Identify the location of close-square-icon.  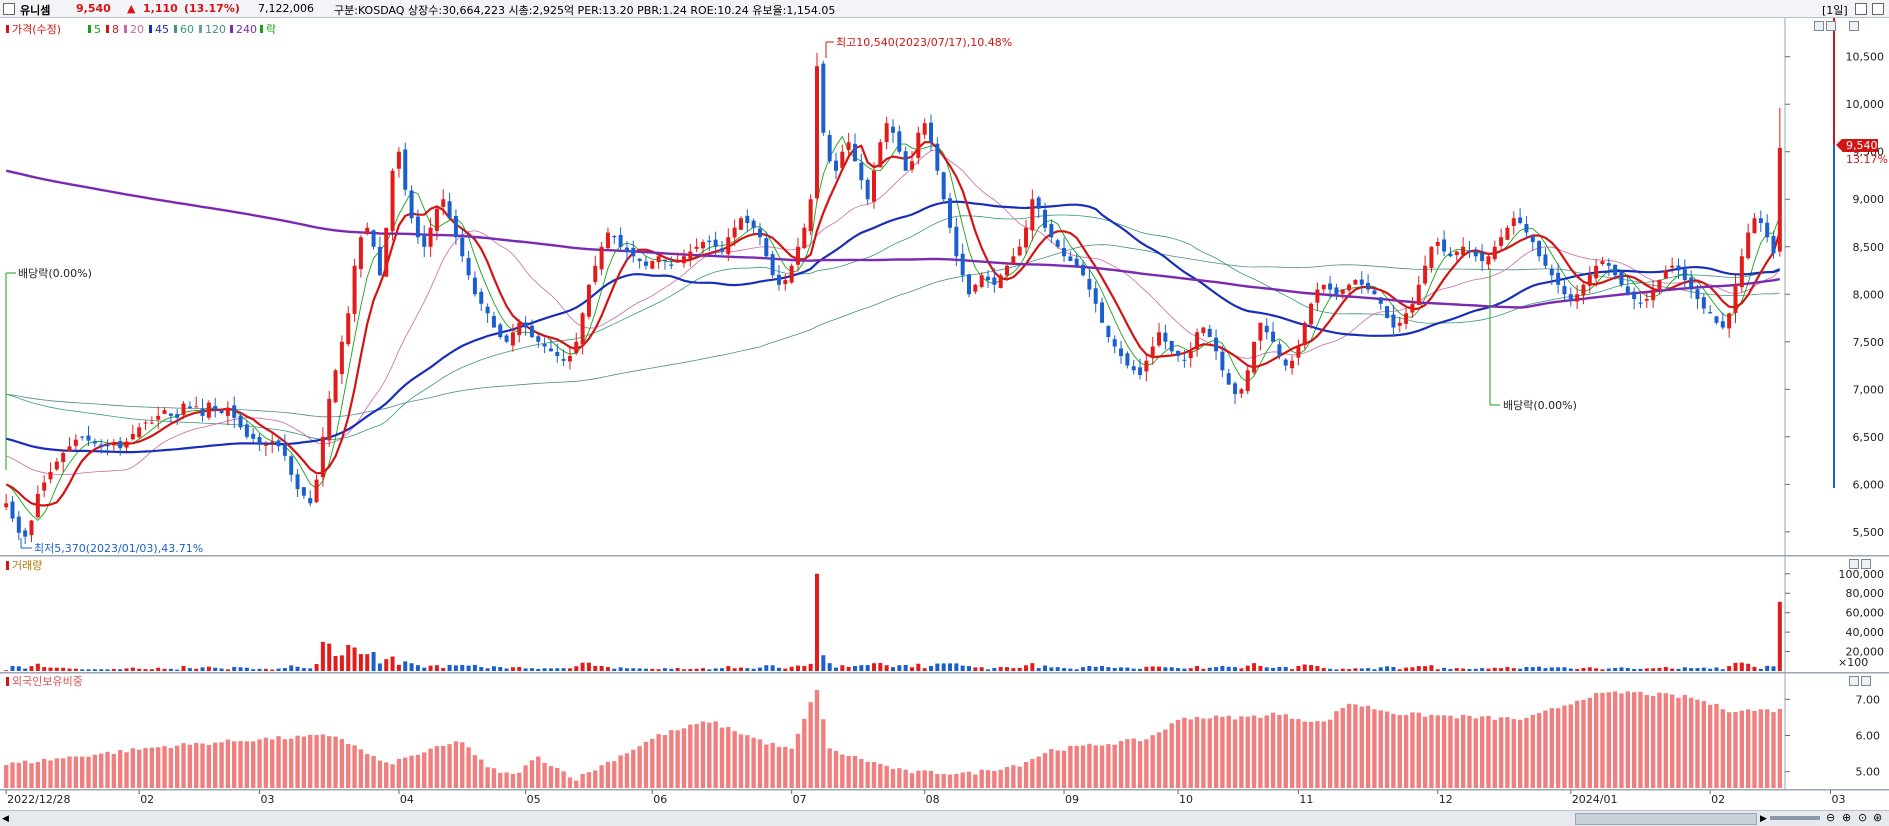
(1878, 9).